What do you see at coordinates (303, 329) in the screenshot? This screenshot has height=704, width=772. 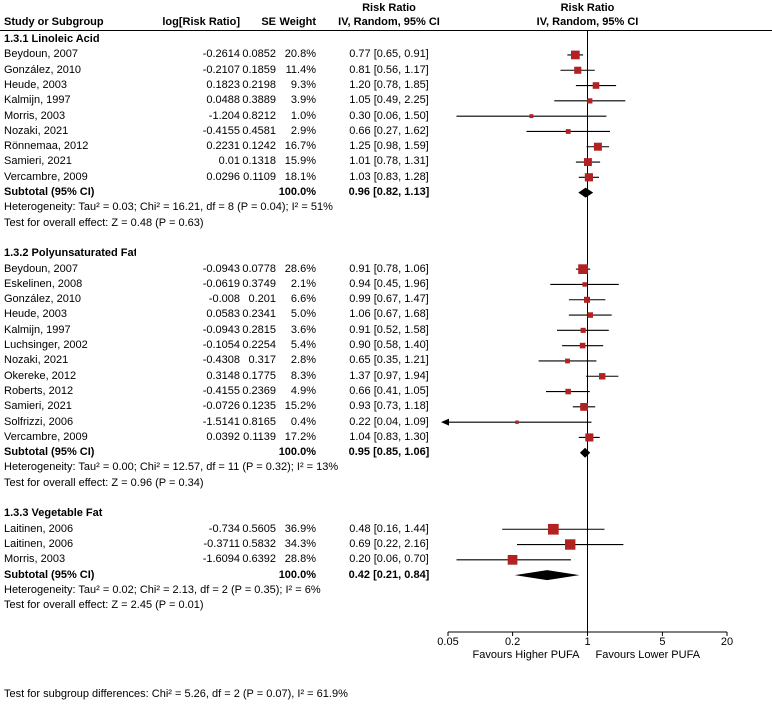 I see `study-weight-value: 3.6%` at bounding box center [303, 329].